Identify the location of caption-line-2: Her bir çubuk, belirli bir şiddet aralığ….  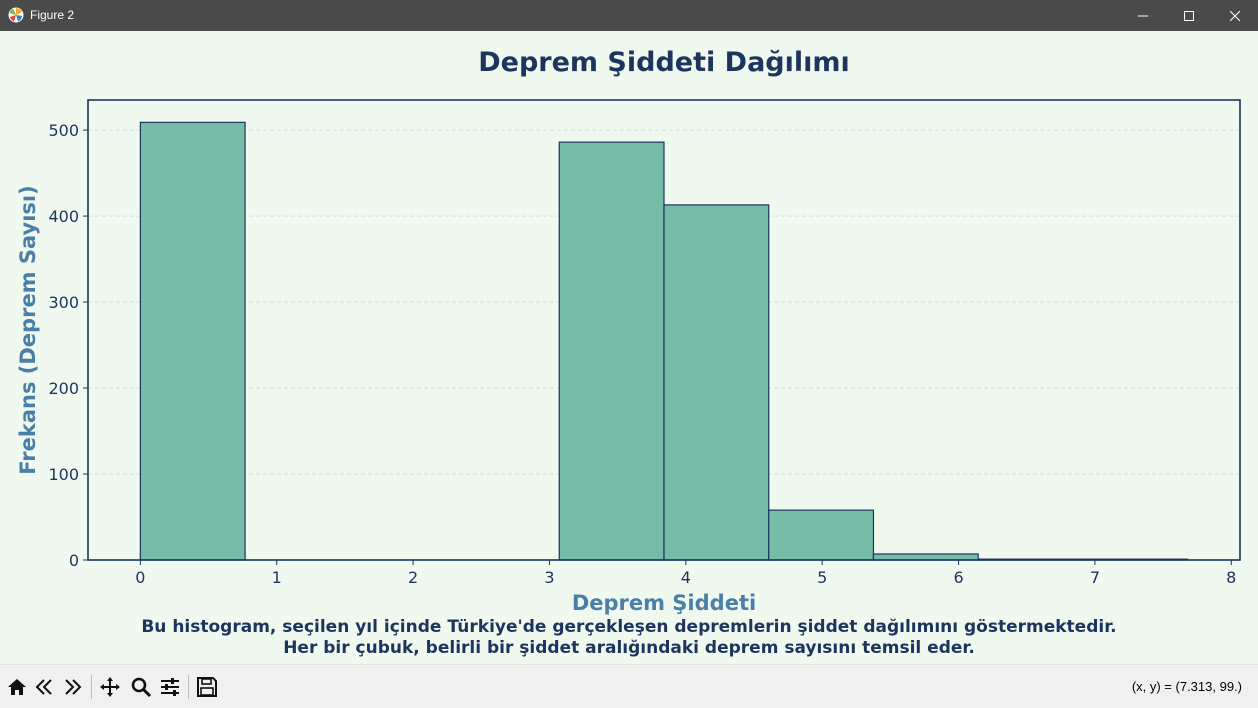
(629, 648).